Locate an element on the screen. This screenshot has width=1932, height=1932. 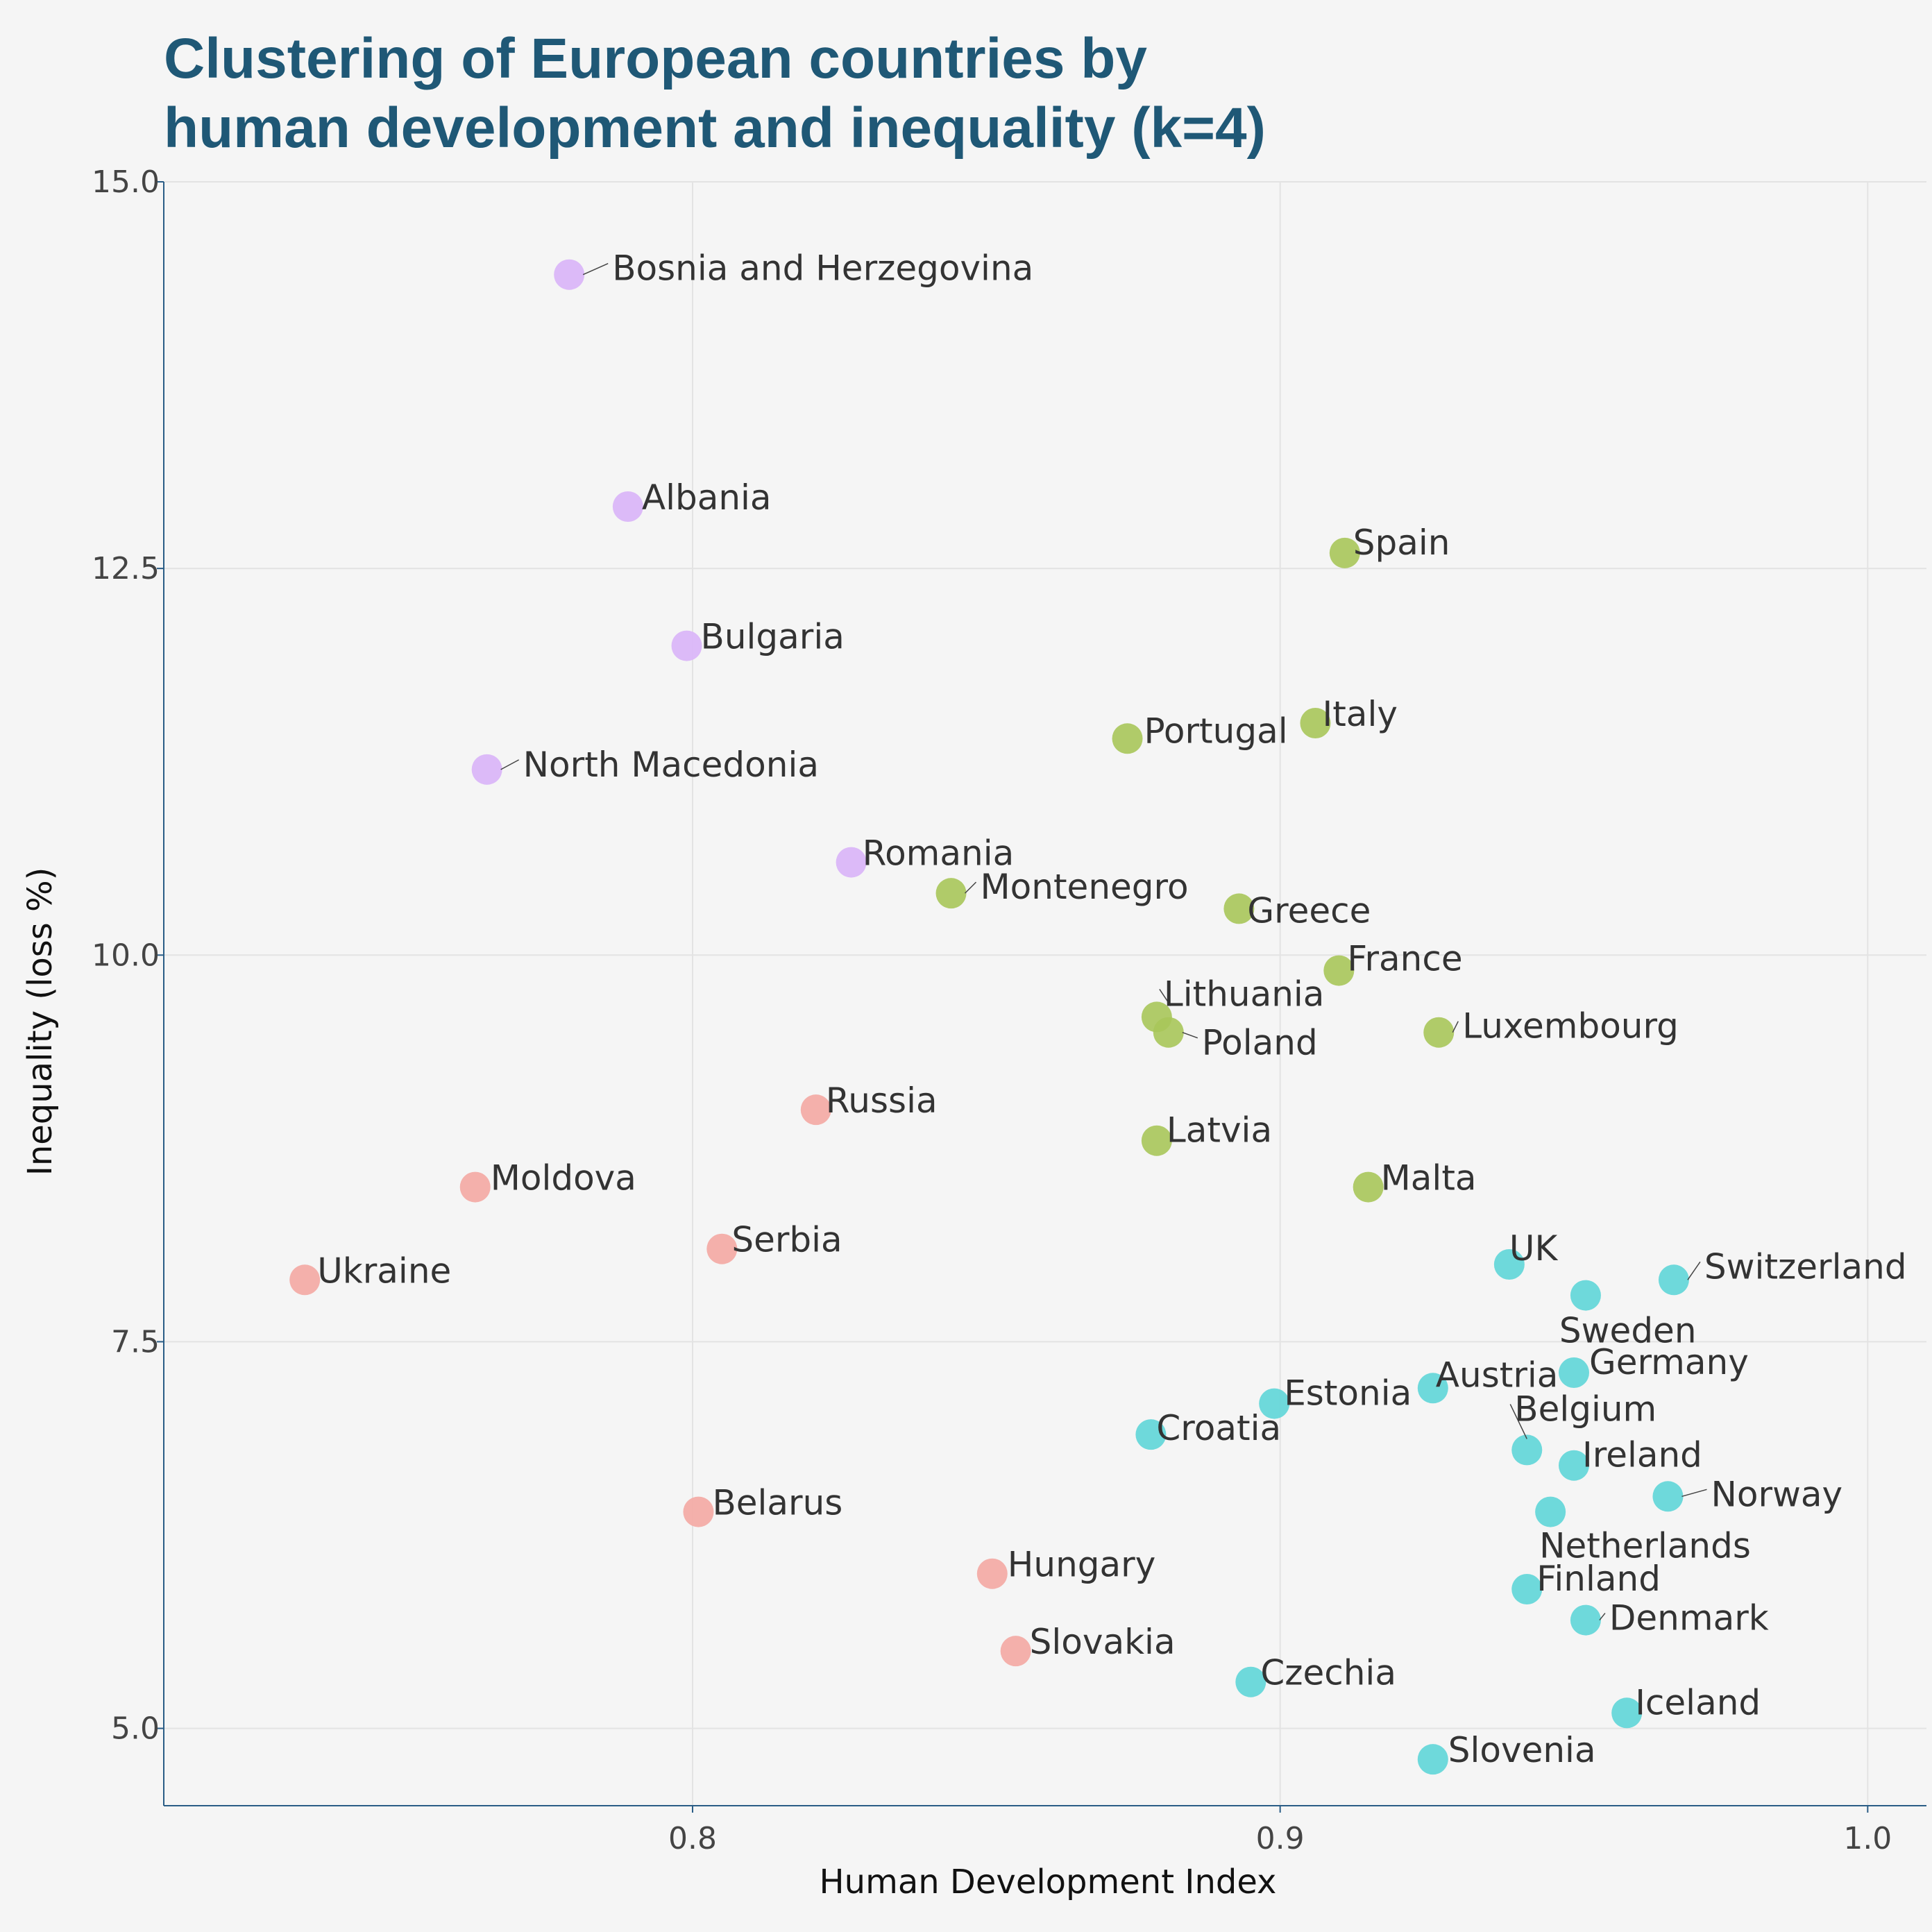
point-austria is located at coordinates (1432, 1388).